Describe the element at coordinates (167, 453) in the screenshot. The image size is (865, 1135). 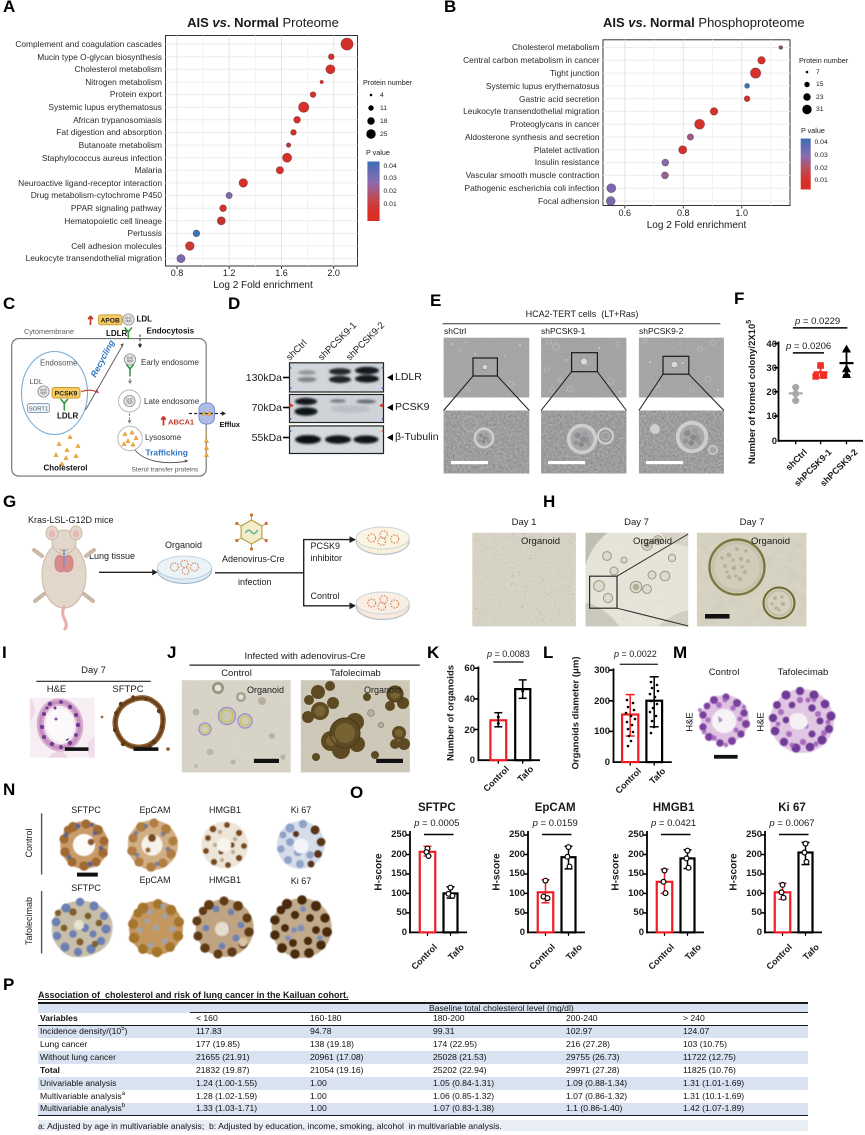
I see `svg-text: Trafficking` at that location.